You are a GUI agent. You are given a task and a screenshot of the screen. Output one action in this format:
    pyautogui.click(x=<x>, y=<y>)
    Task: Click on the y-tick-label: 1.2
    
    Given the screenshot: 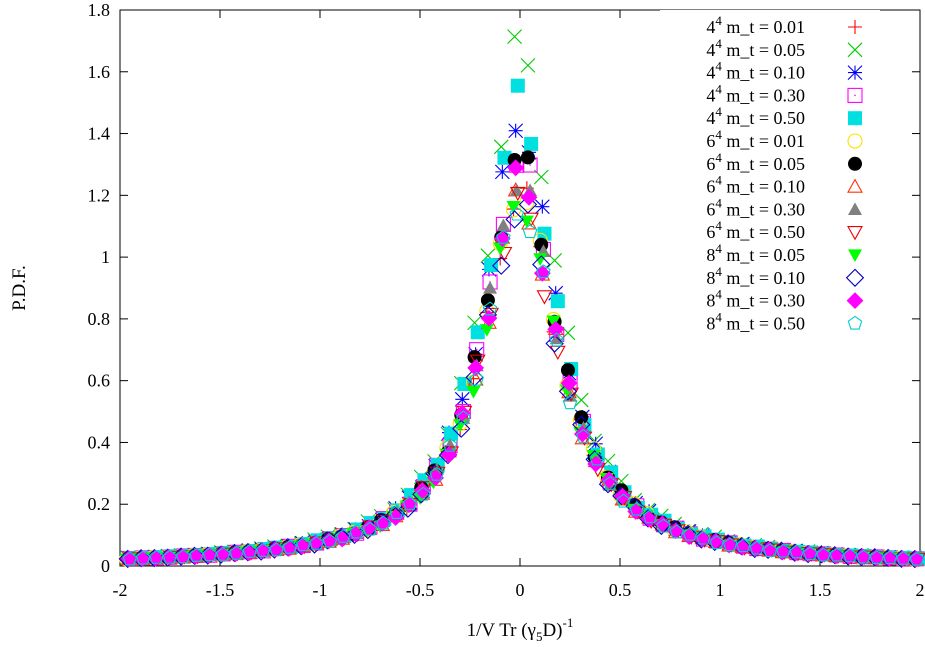 What is the action you would take?
    pyautogui.click(x=99, y=195)
    